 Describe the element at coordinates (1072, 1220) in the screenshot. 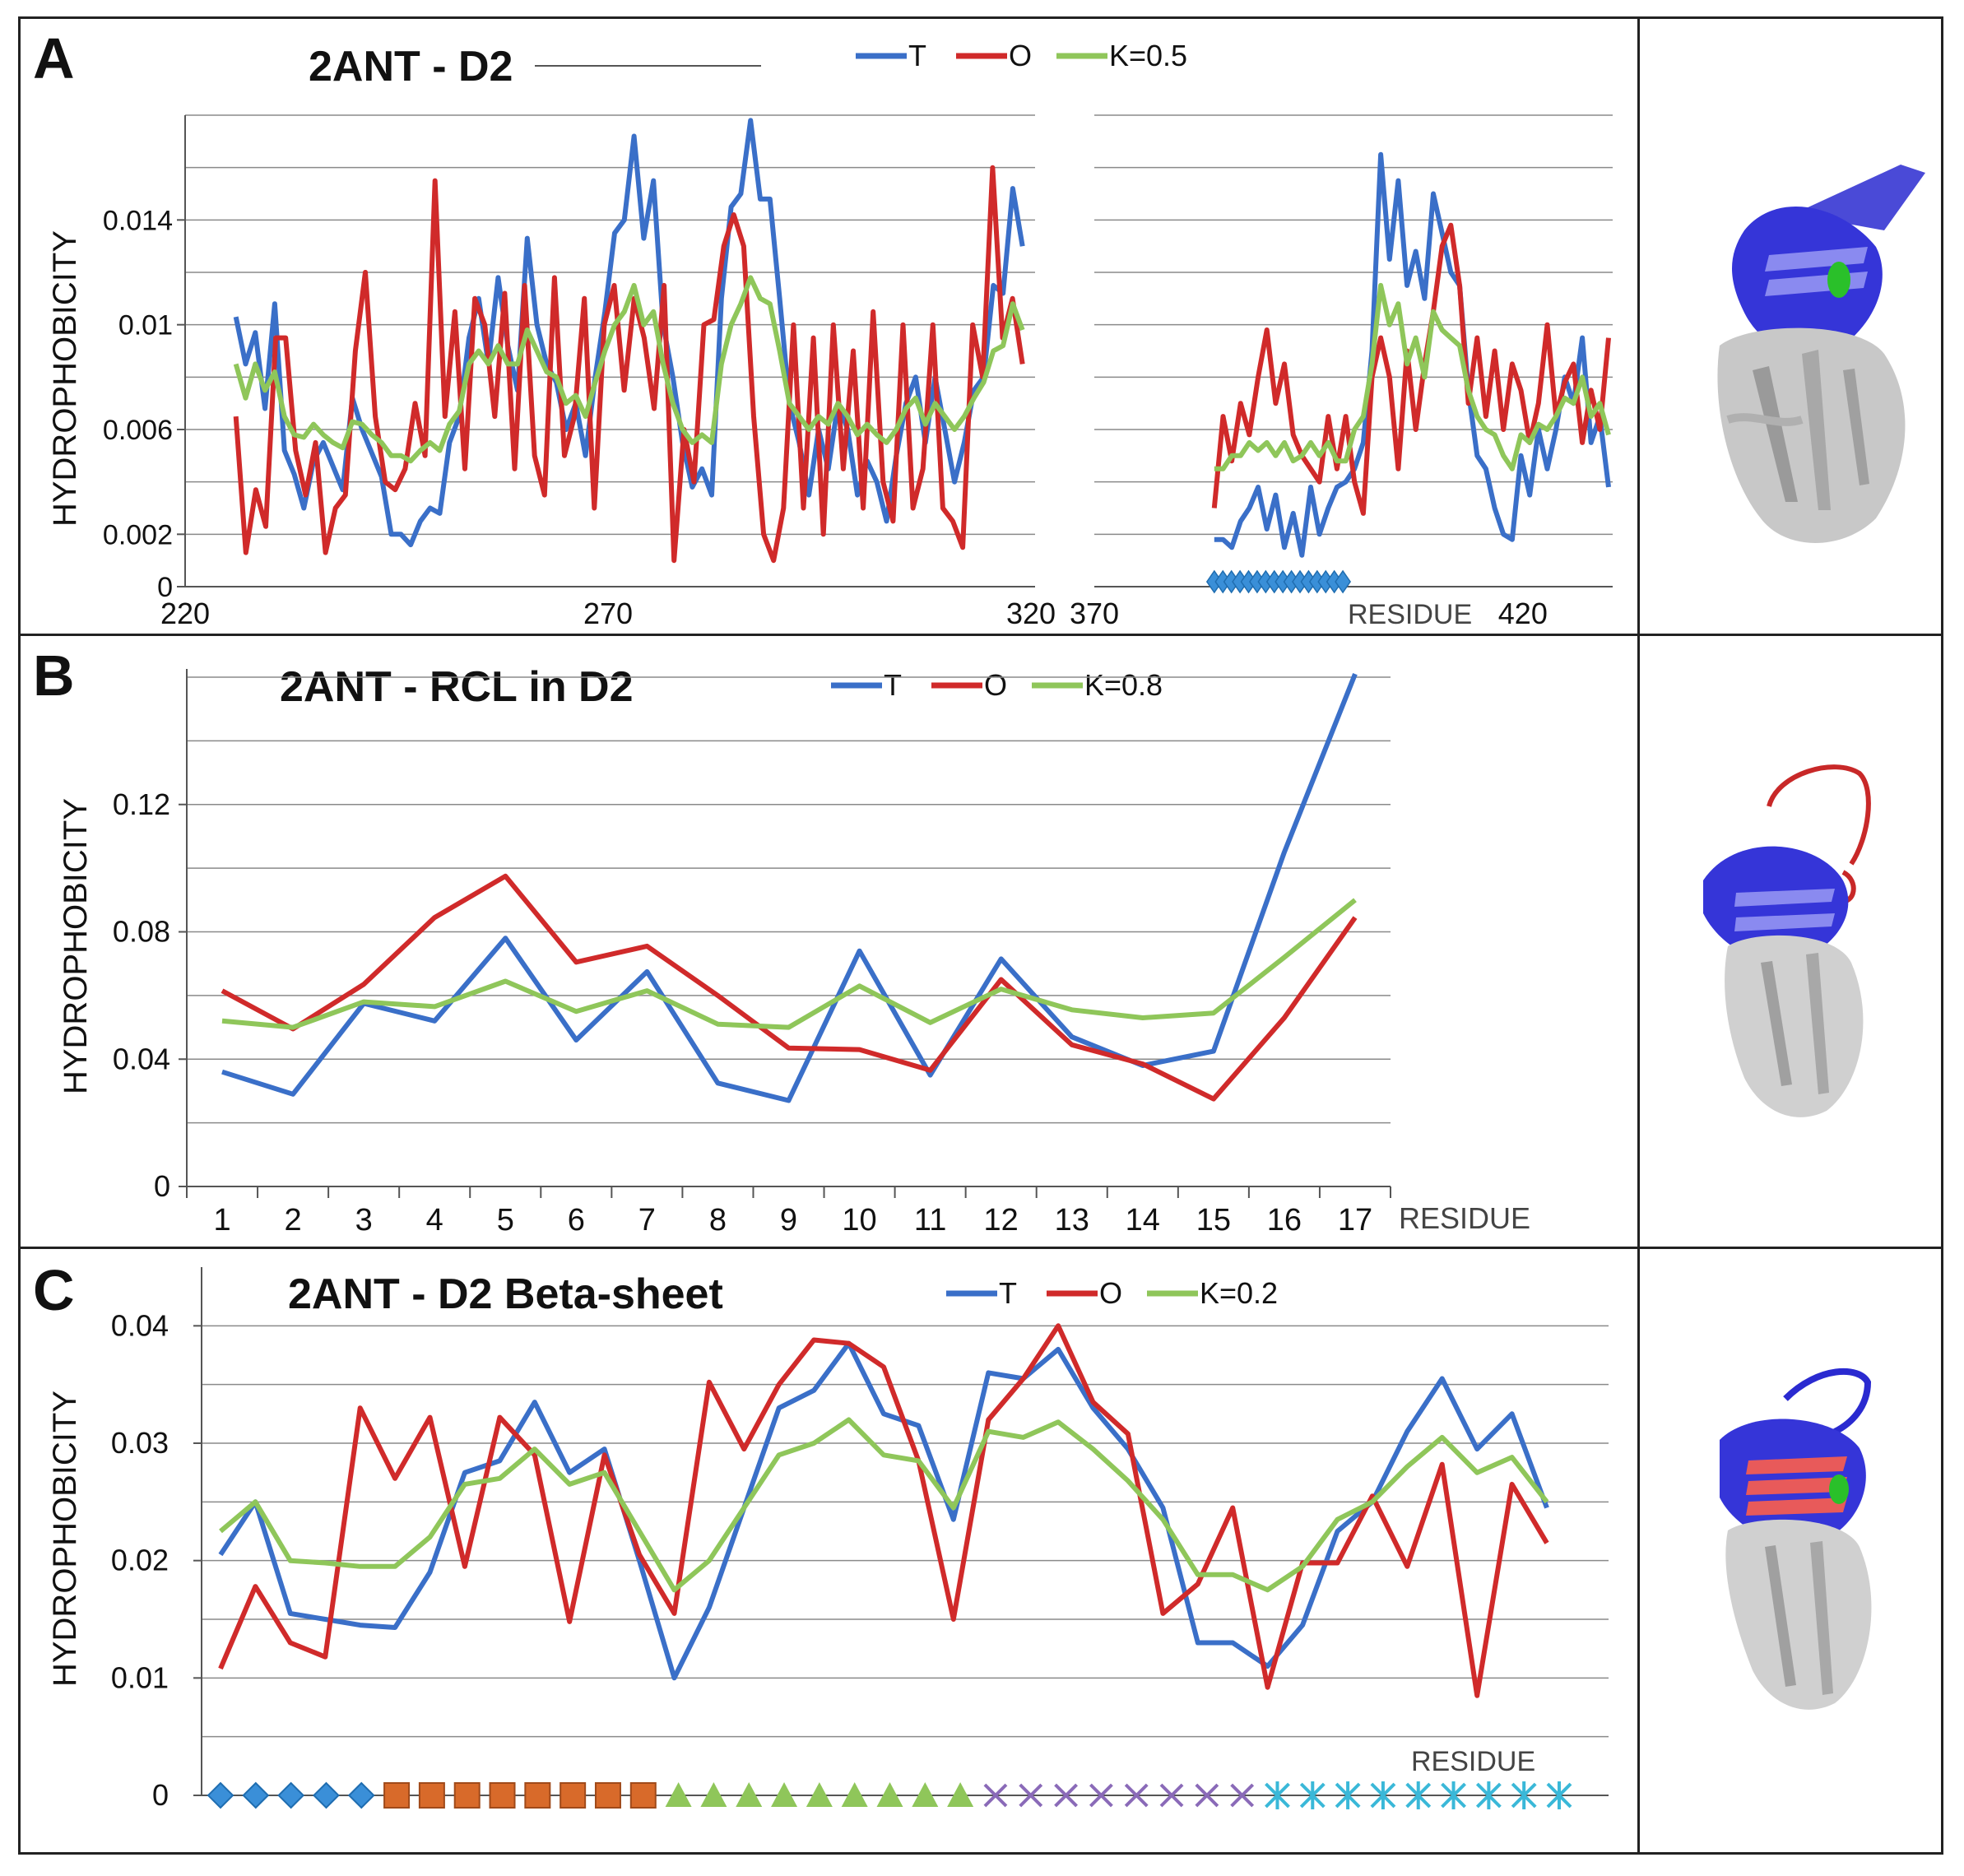

I see `x-tick-label-b: 13` at that location.